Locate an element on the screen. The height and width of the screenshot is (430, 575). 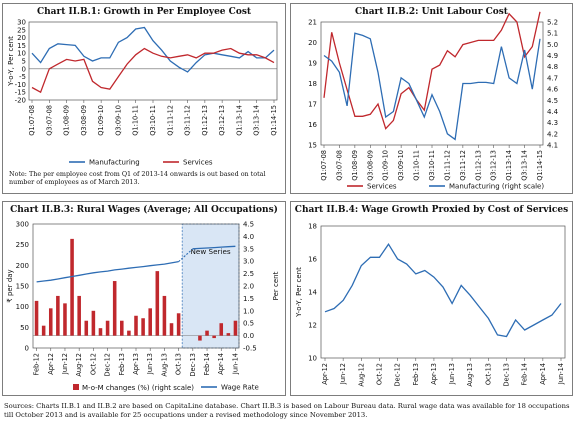
y-tick-label: 17 is located at coordinates (312, 105).